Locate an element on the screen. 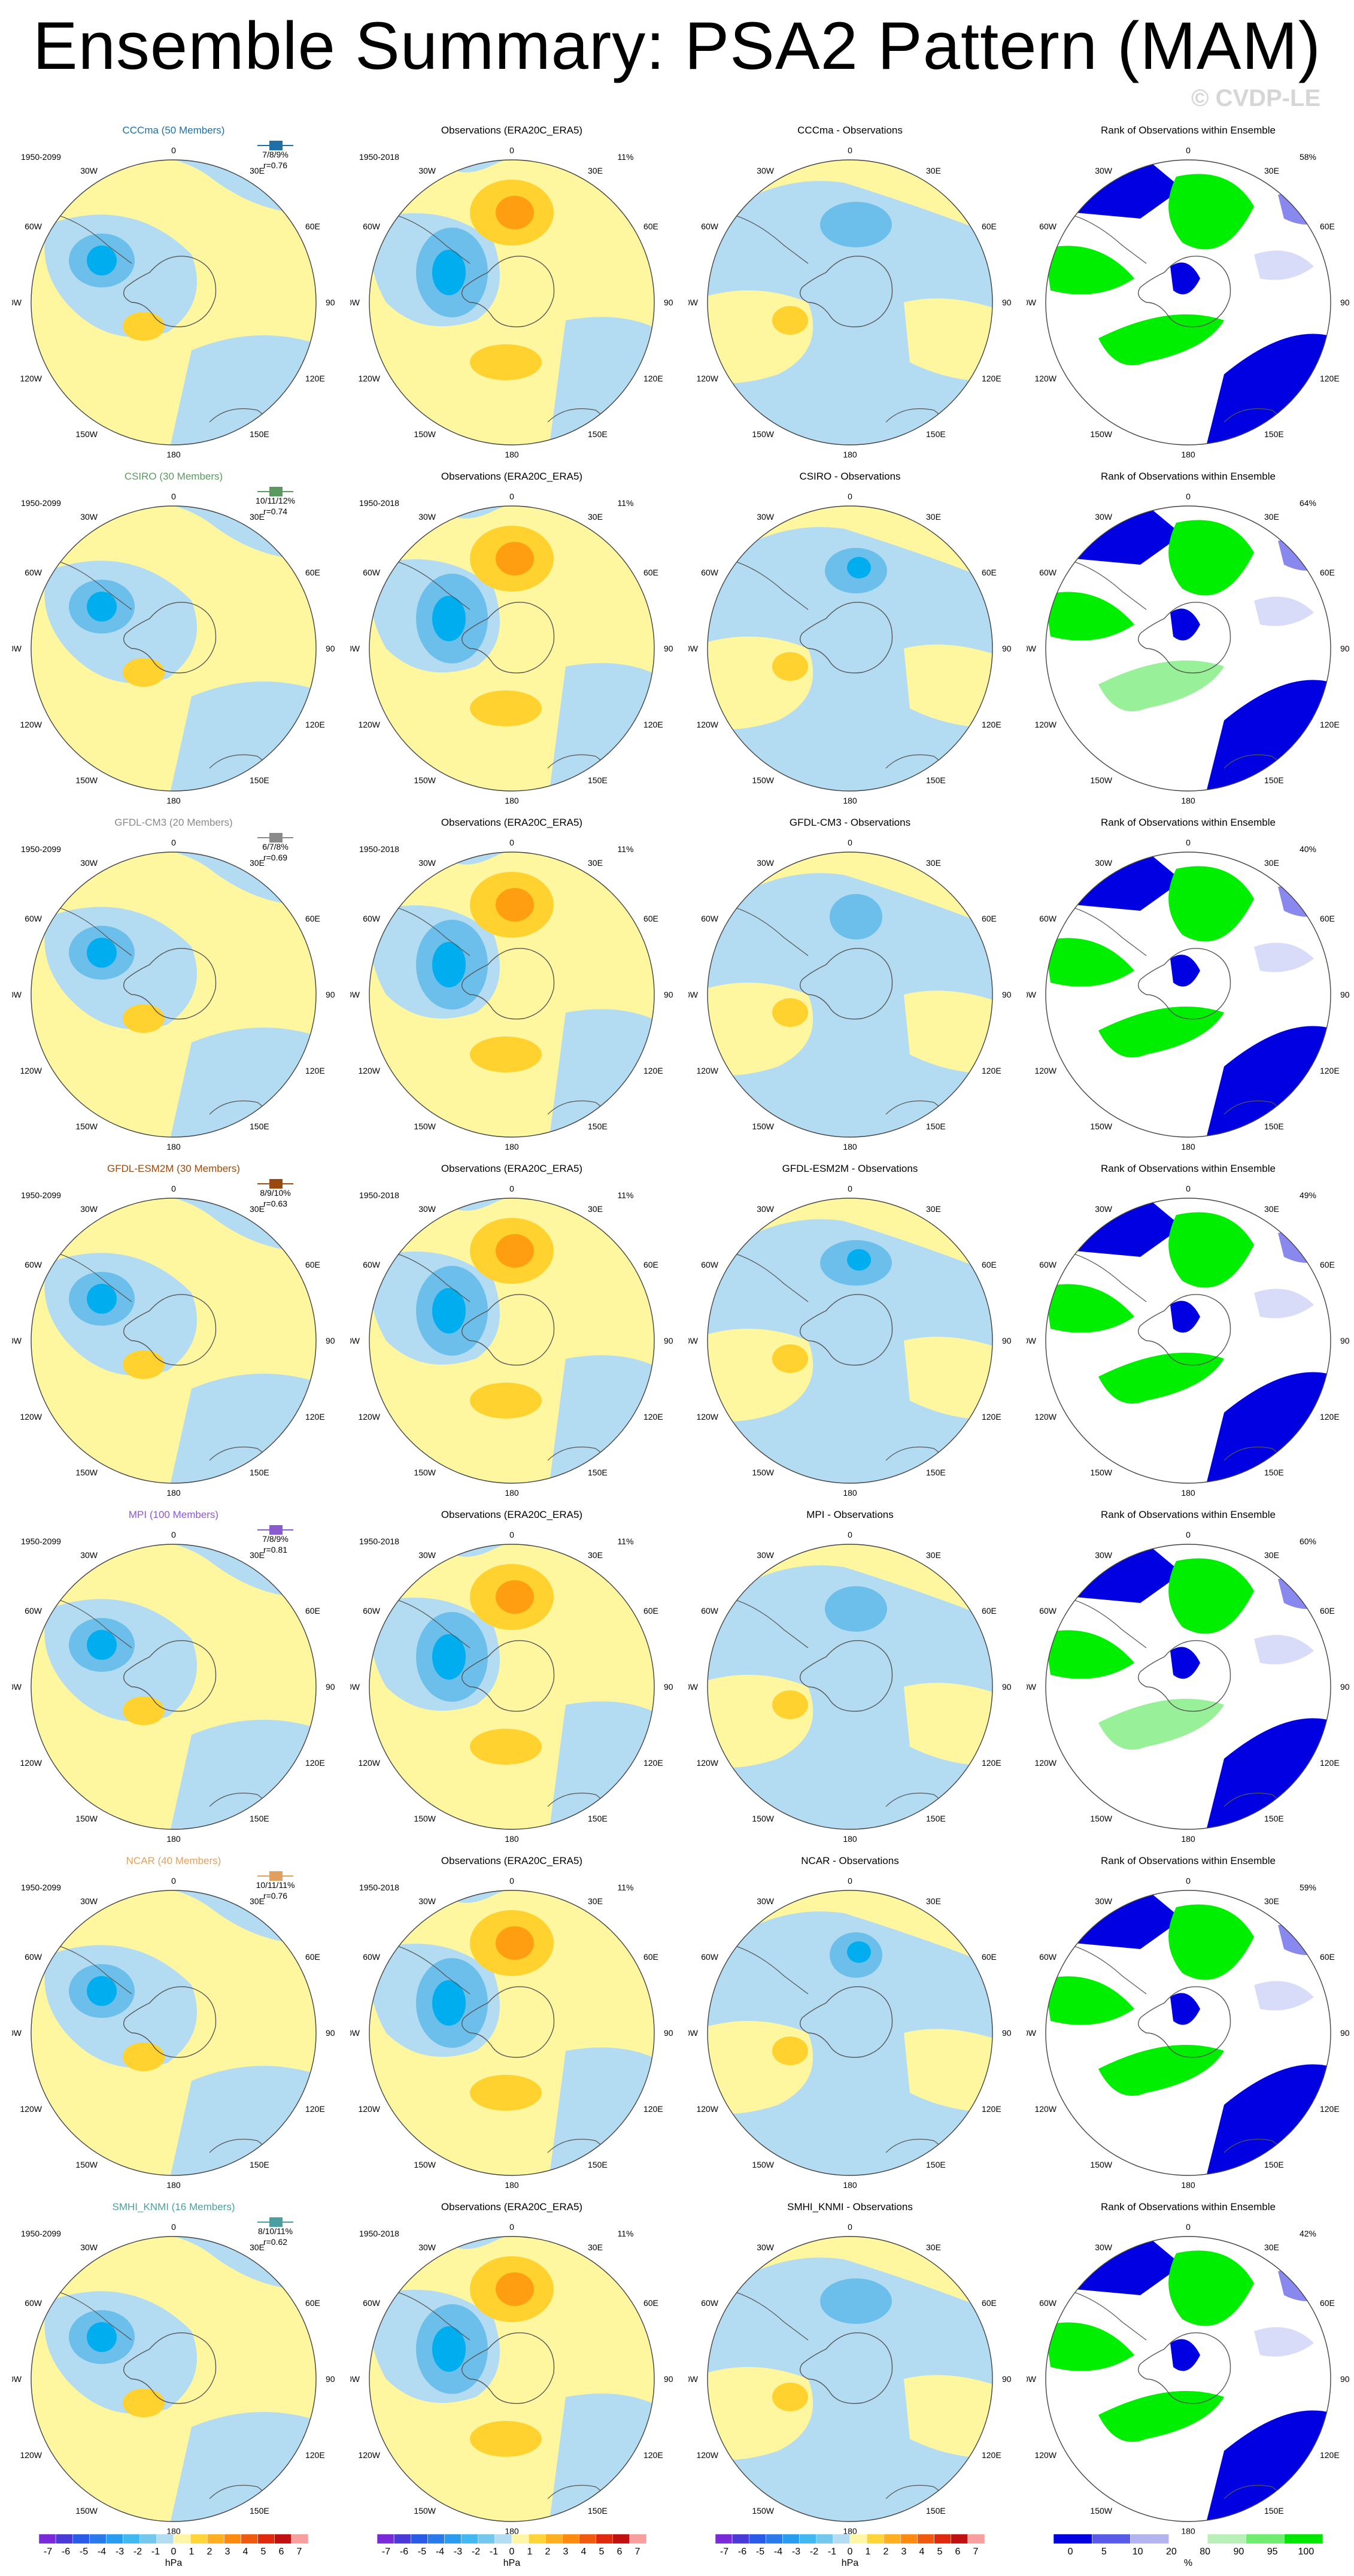 The width and height of the screenshot is (1354, 2576). colorbar-tick: 5 is located at coordinates (602, 2552).